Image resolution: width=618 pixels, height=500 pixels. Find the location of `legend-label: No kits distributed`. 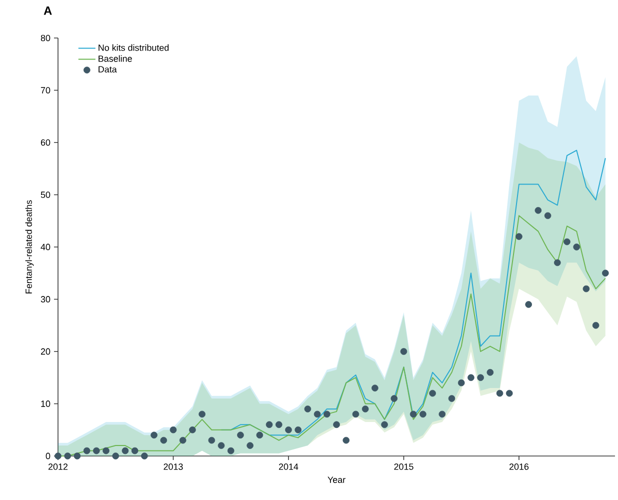

legend-label: No kits distributed is located at coordinates (133, 47).